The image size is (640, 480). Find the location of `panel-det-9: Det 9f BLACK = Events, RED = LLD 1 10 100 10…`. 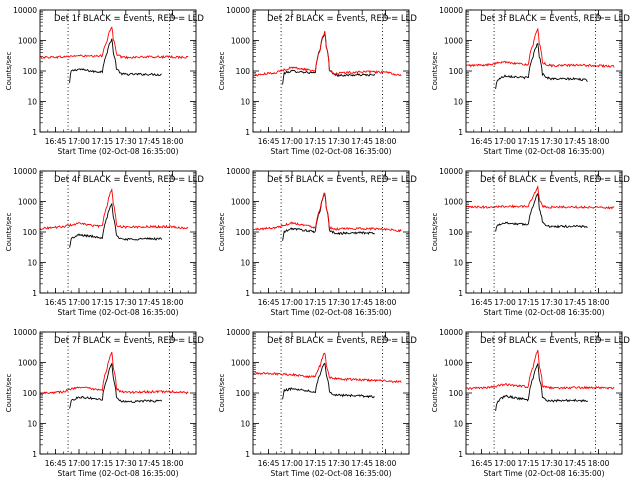

panel-det-9: Det 9f BLACK = Events, RED = LLD 1 10 100 10… is located at coordinates (530, 403).